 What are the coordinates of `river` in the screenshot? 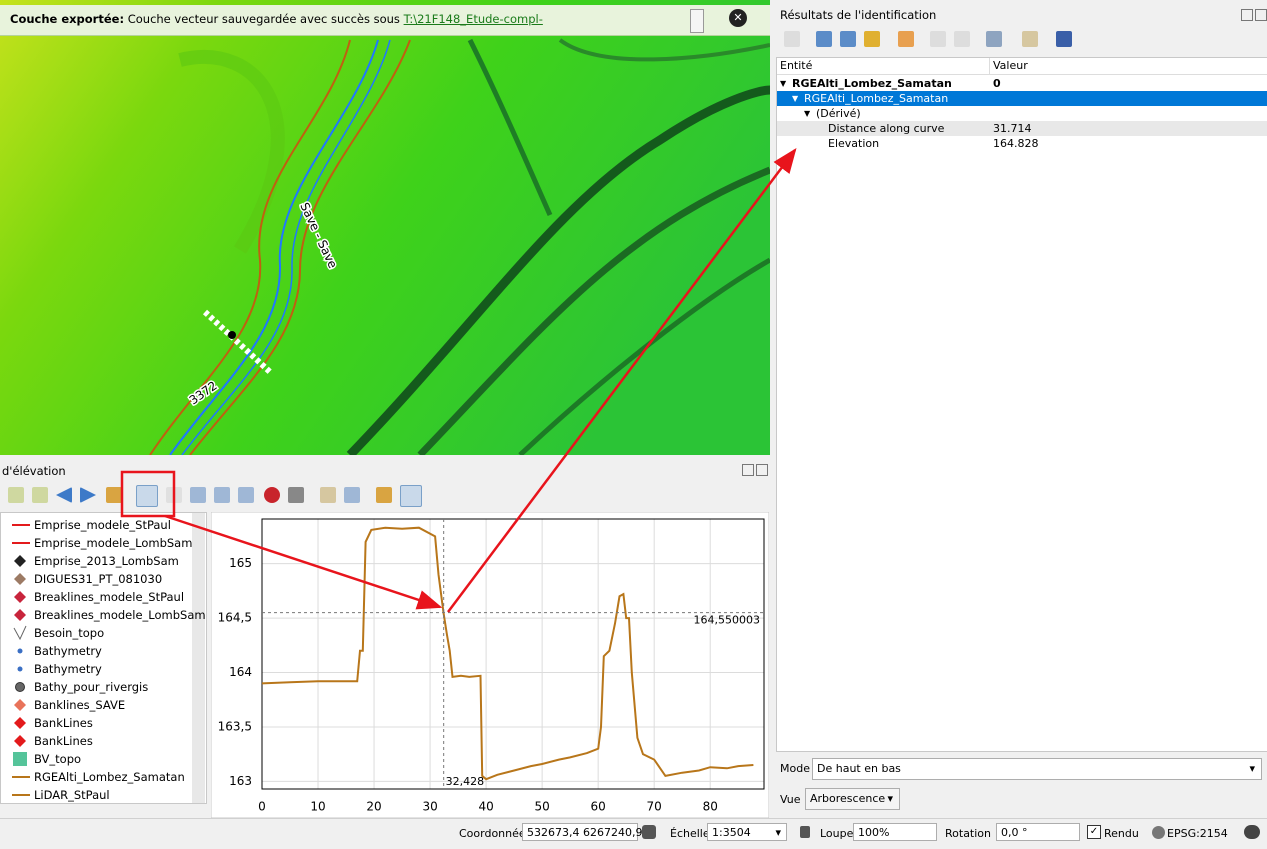 It's located at (286, 247).